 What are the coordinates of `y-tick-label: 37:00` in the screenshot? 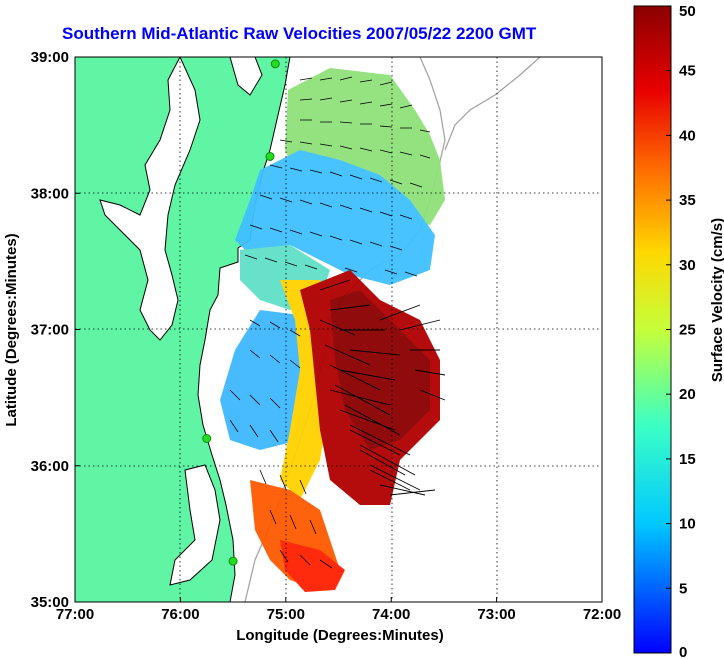 It's located at (50, 330).